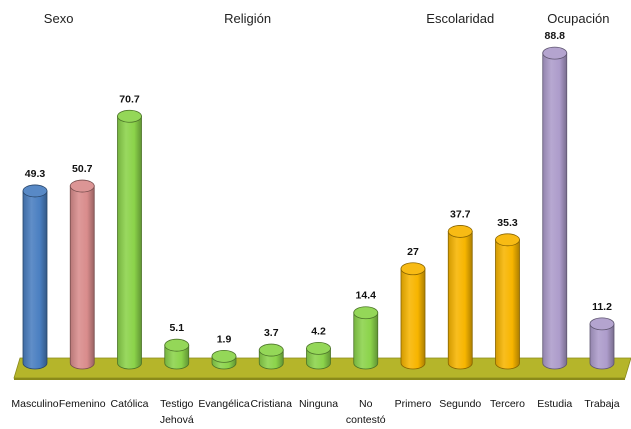  Describe the element at coordinates (555, 36) in the screenshot. I see `value-label: 88.8` at that location.